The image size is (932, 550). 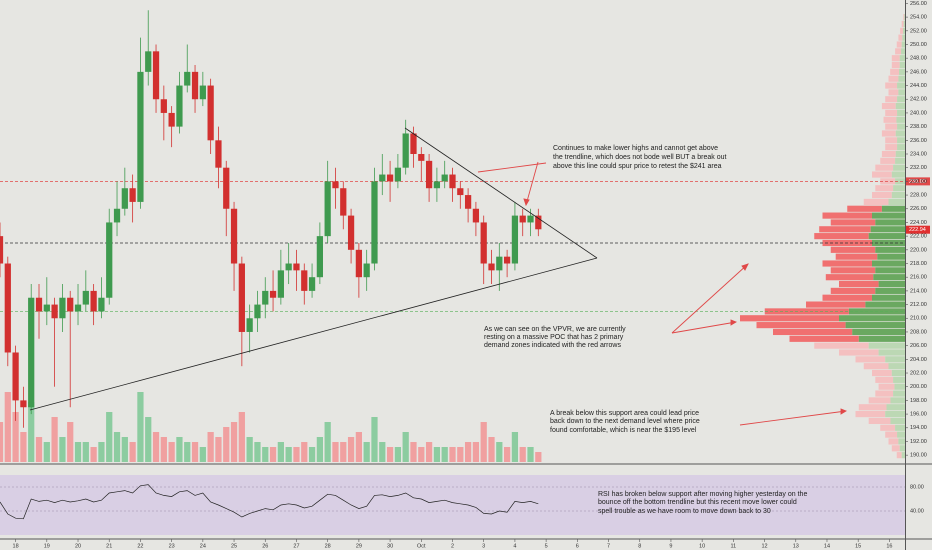 What do you see at coordinates (918, 319) in the screenshot?
I see `y-tick-label: 210.00` at bounding box center [918, 319].